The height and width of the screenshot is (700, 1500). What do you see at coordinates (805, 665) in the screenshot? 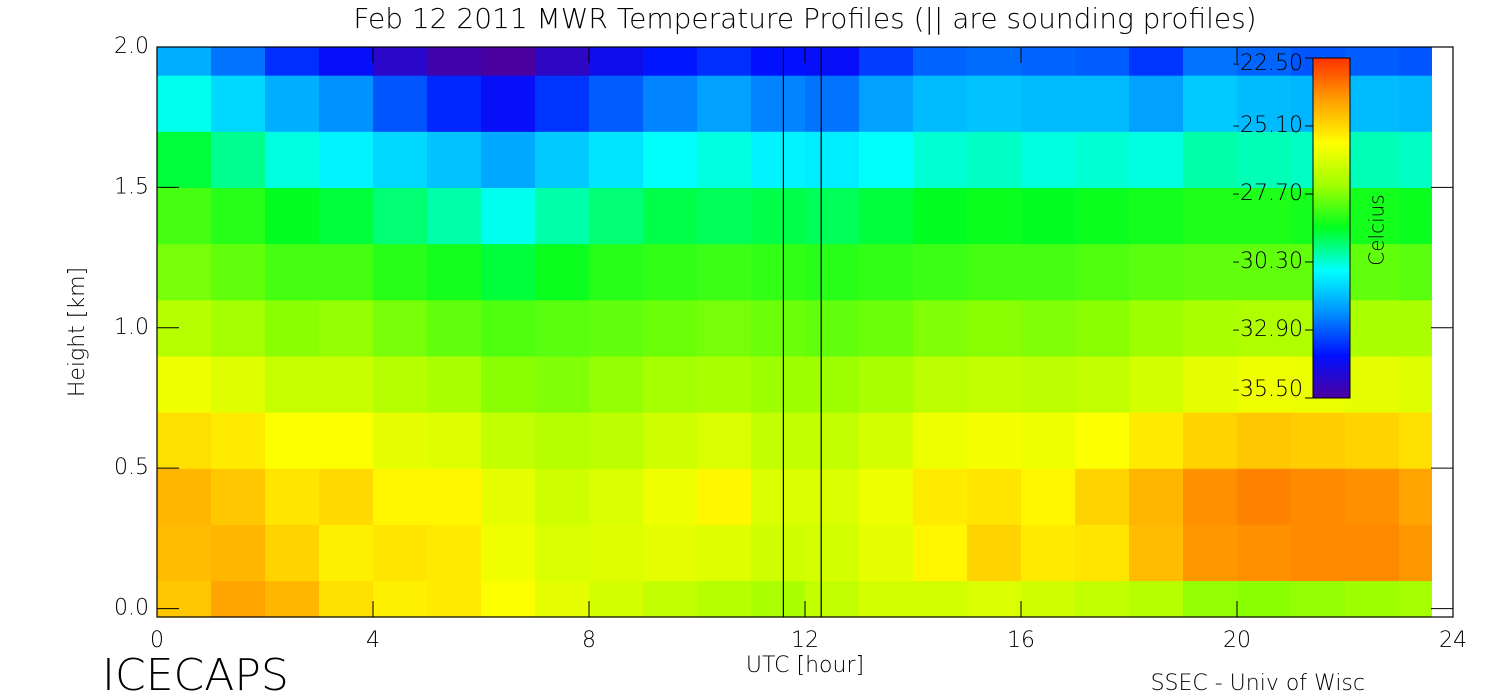
I see `x-axis-label: UTC [hour]` at bounding box center [805, 665].